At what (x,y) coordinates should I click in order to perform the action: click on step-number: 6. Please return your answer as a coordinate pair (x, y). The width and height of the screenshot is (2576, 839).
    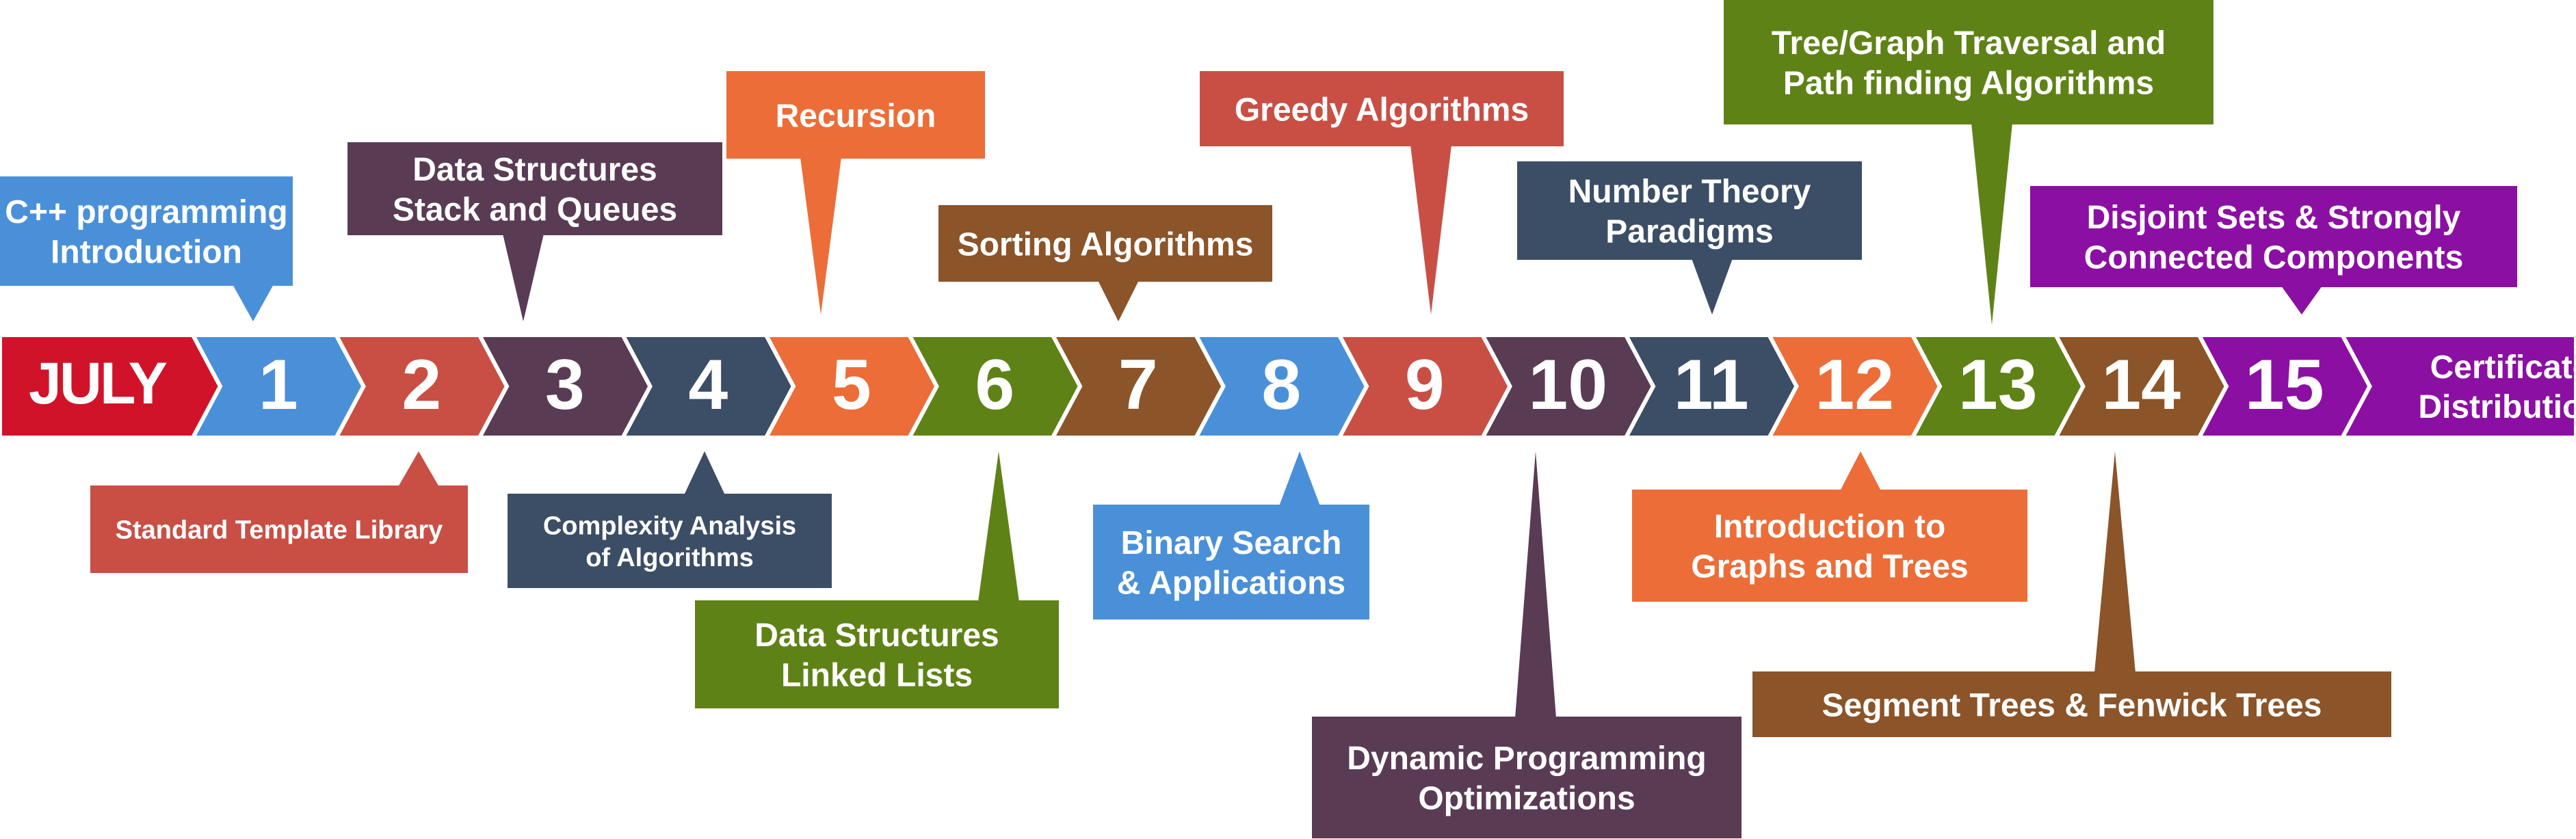
    Looking at the image, I should click on (994, 385).